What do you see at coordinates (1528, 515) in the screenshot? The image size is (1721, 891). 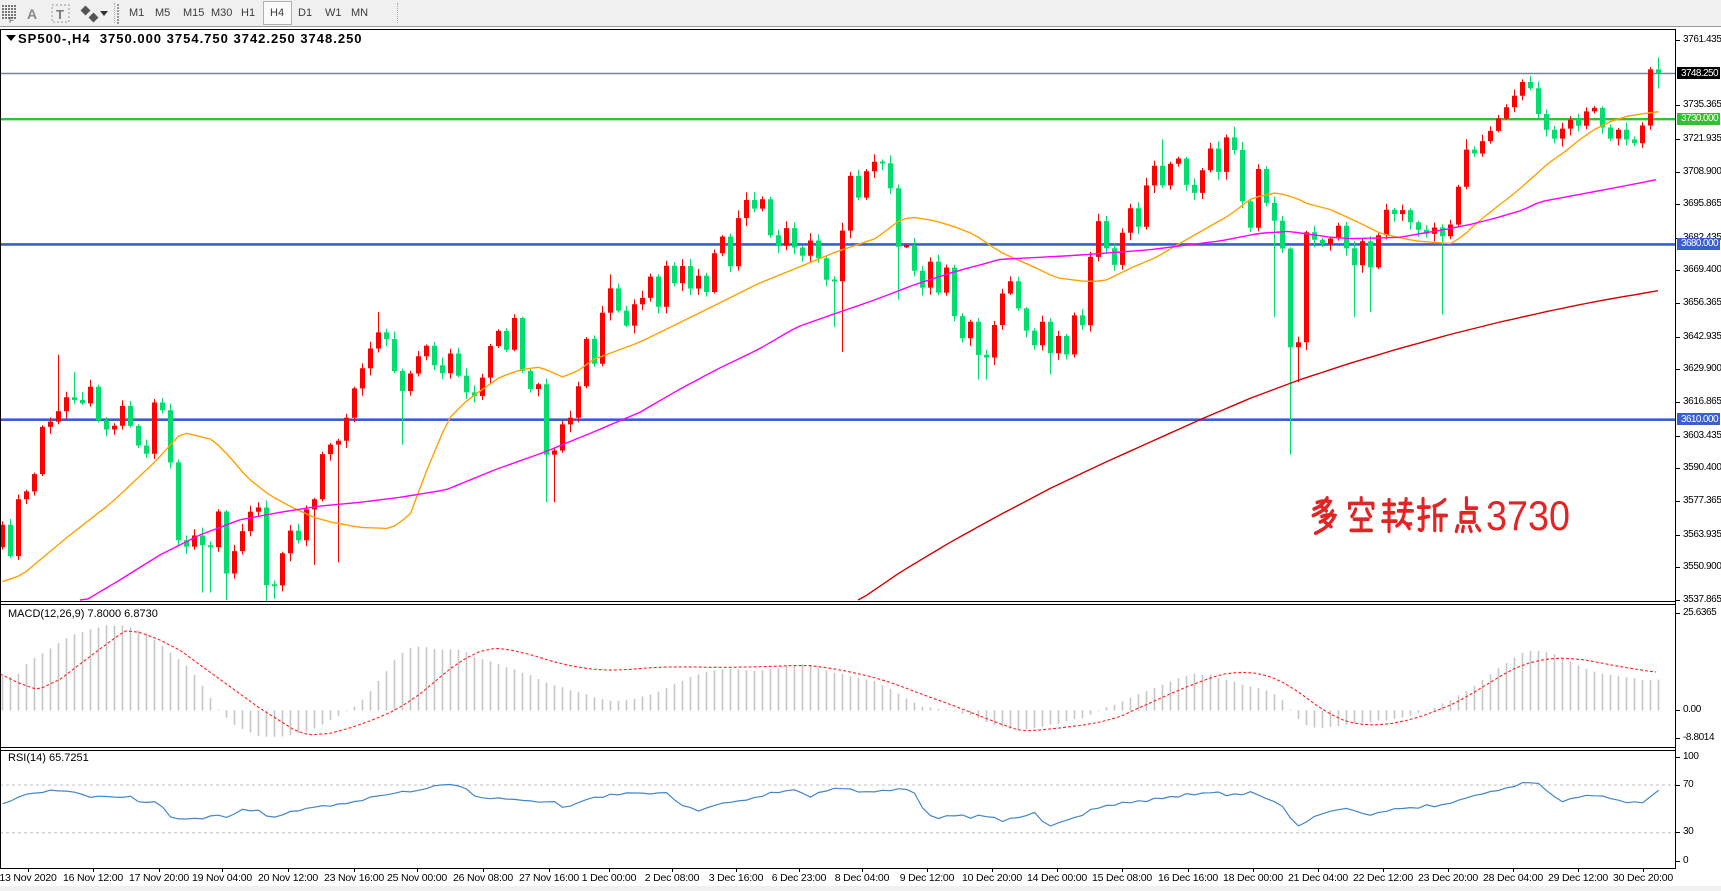 I see `svg-text: 3730` at bounding box center [1528, 515].